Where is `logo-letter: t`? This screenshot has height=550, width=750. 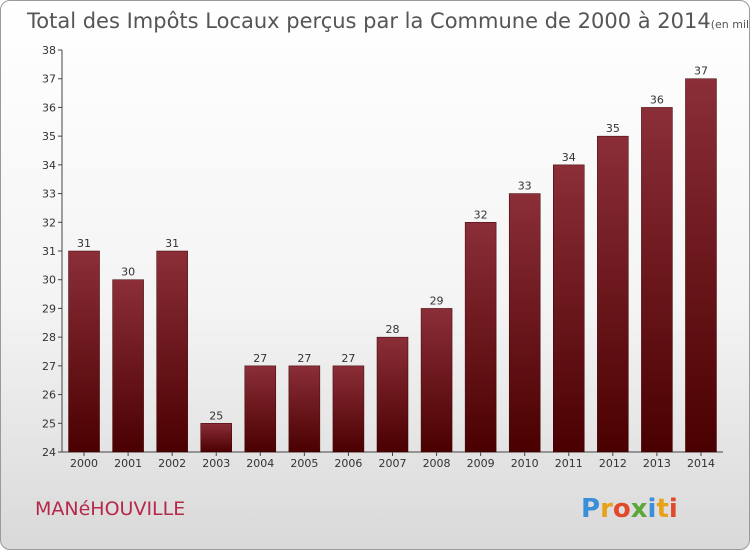
logo-letter: t is located at coordinates (662, 509).